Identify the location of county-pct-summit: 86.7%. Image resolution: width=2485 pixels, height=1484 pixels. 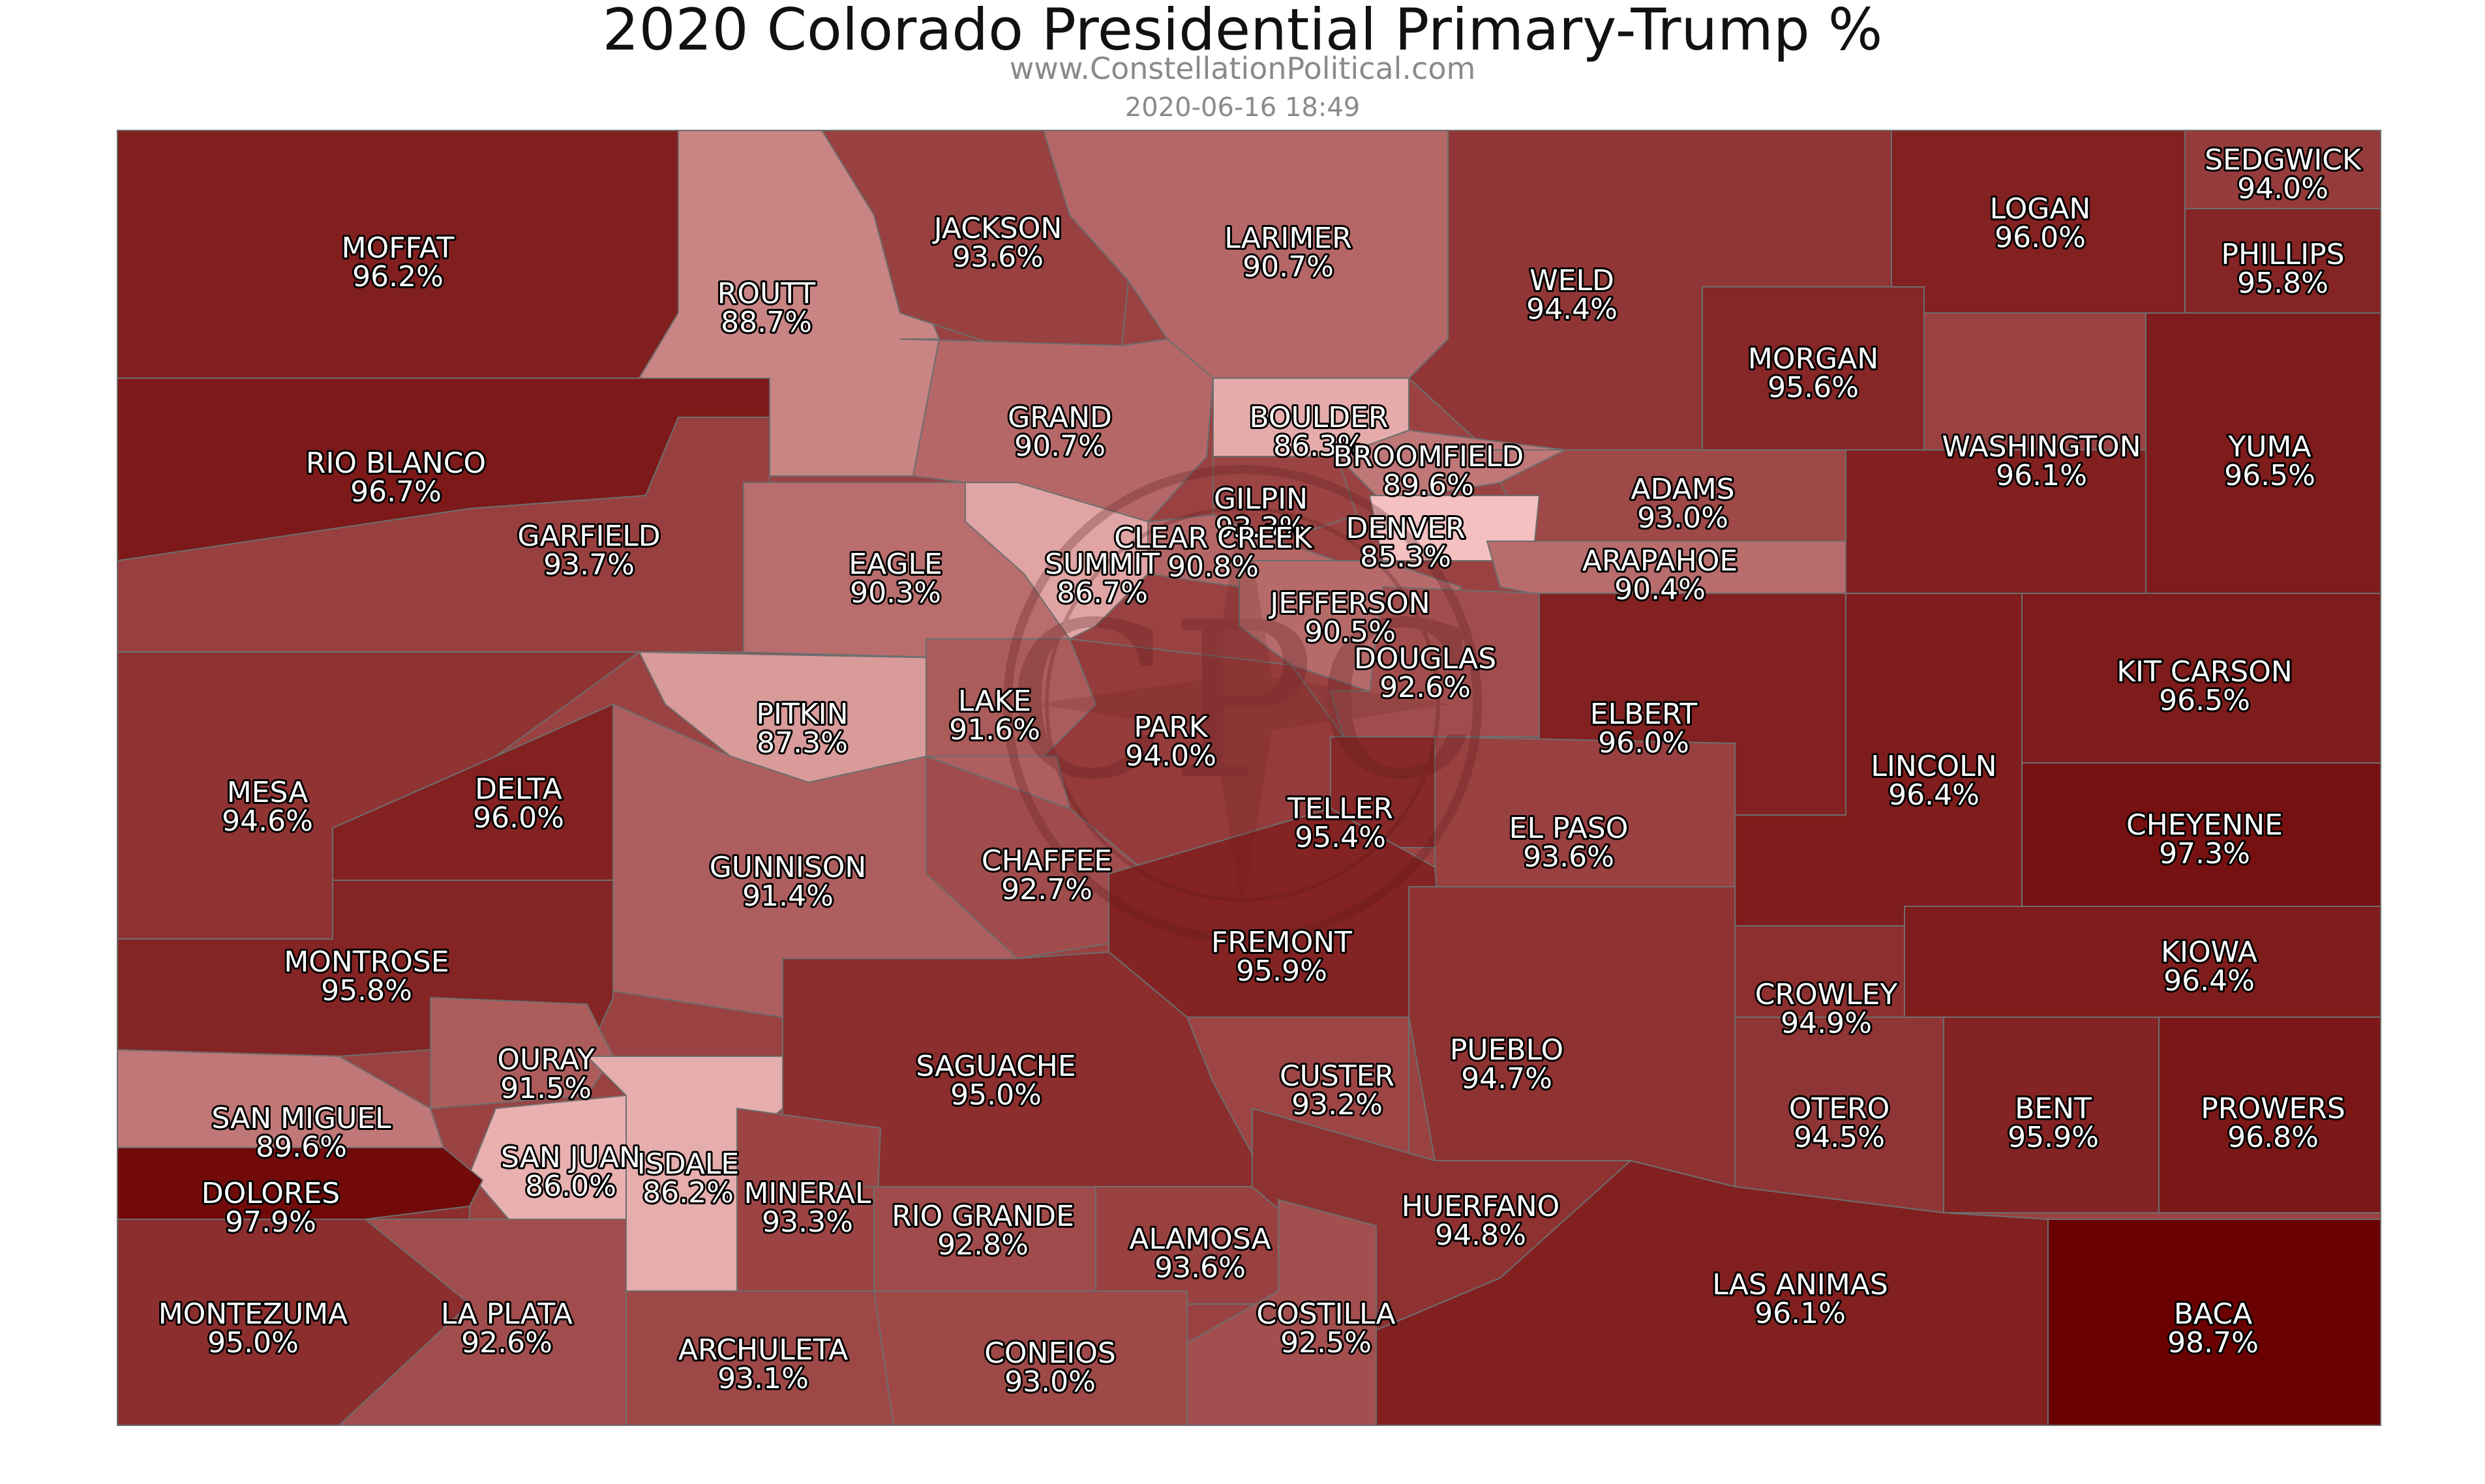
(1102, 593).